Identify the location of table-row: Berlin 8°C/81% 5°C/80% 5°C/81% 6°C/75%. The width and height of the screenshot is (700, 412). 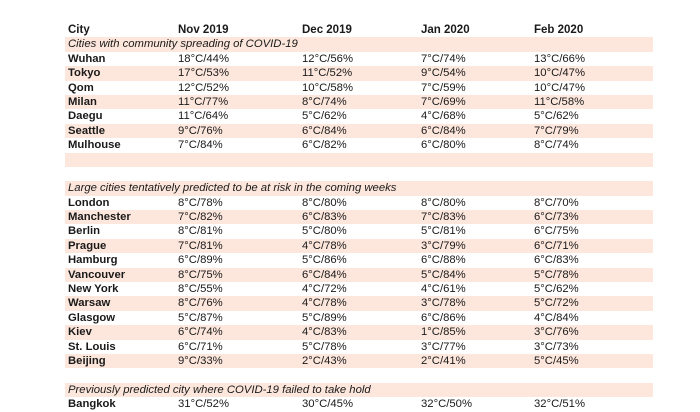
(359, 231).